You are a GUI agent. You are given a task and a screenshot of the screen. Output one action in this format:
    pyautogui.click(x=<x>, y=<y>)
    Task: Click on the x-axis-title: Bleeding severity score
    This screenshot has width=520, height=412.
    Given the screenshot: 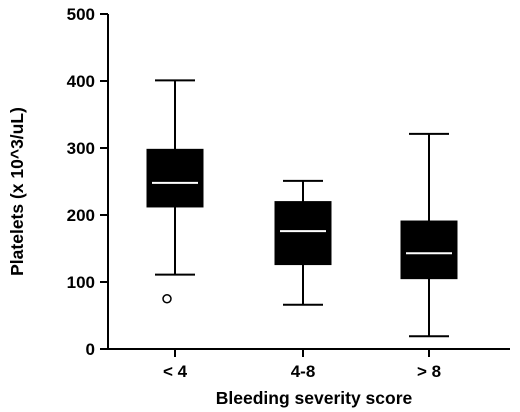 What is the action you would take?
    pyautogui.click(x=314, y=398)
    